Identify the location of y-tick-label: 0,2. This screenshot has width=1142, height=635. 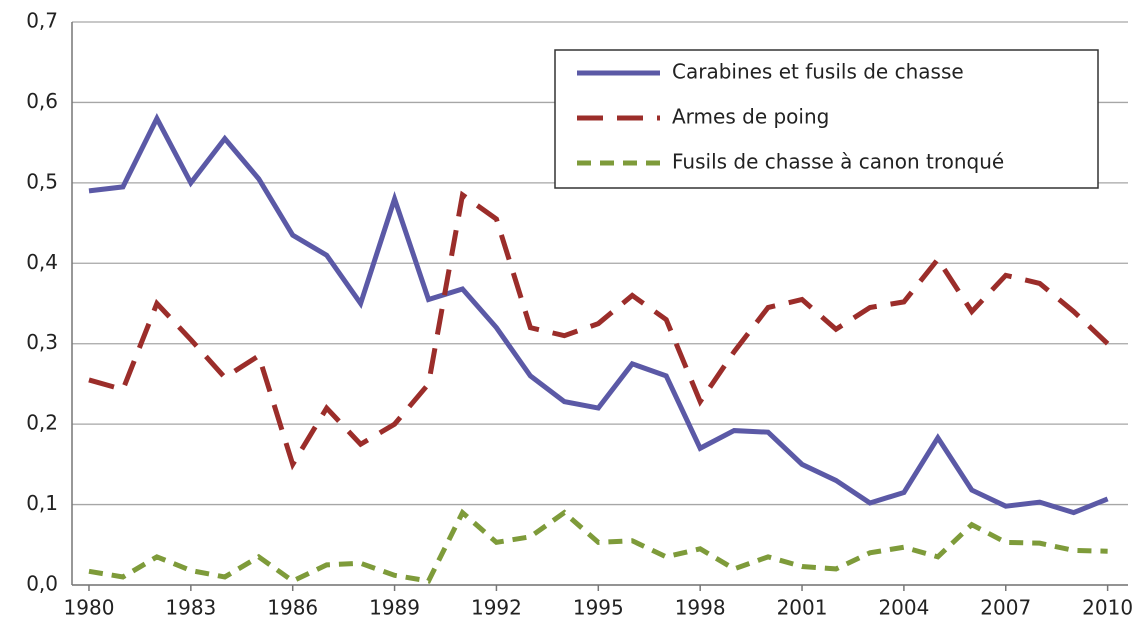
(42, 423).